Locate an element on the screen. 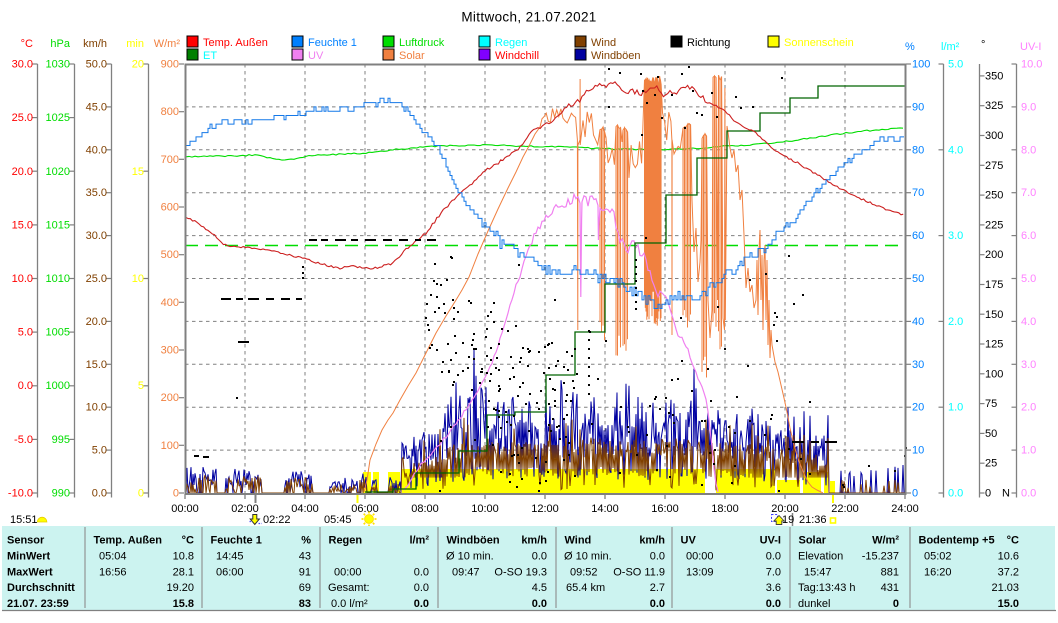 Image resolution: width=1058 pixels, height=623 pixels. svg-text: 10.8 is located at coordinates (183, 557).